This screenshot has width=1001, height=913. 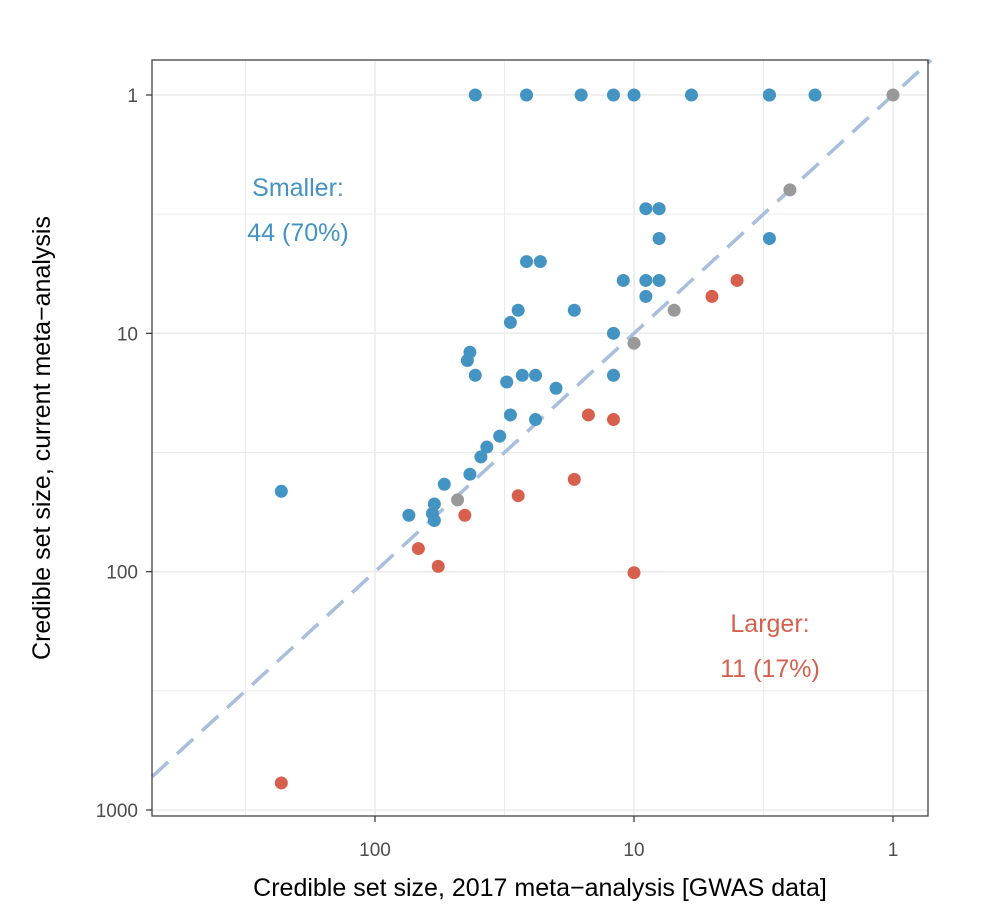 What do you see at coordinates (770, 669) in the screenshot?
I see `annotation-larger-line2: 11 (17%)` at bounding box center [770, 669].